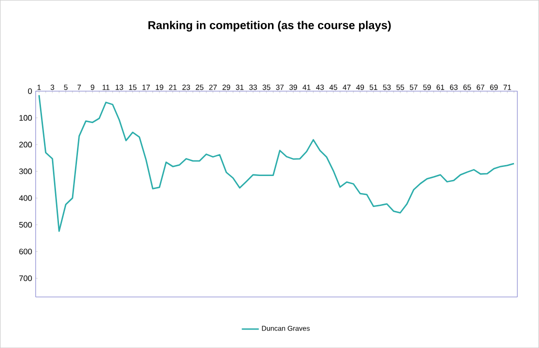 This screenshot has height=348, width=539. I want to click on chart-title: Ranking in competition (as the course plays), so click(269, 26).